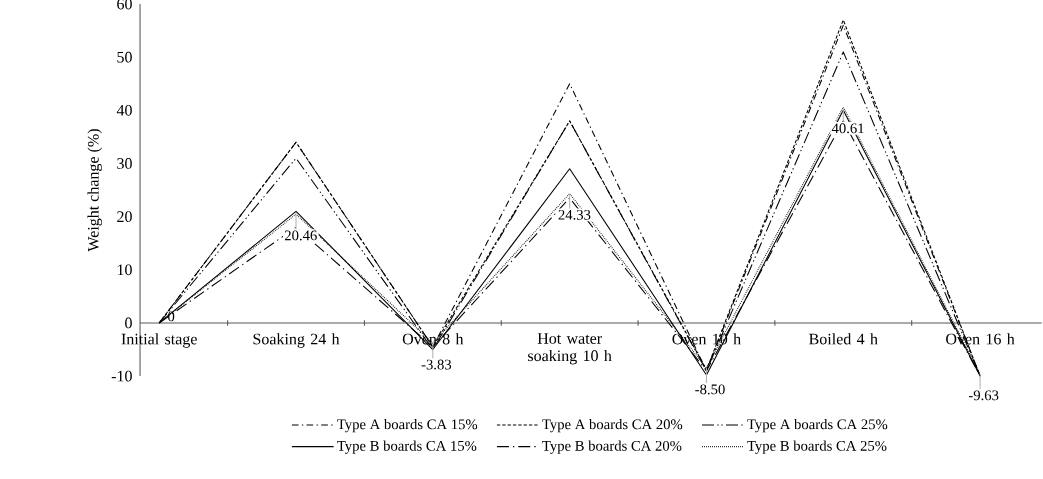 The width and height of the screenshot is (1043, 479). What do you see at coordinates (171, 316) in the screenshot?
I see `data-label: 0` at bounding box center [171, 316].